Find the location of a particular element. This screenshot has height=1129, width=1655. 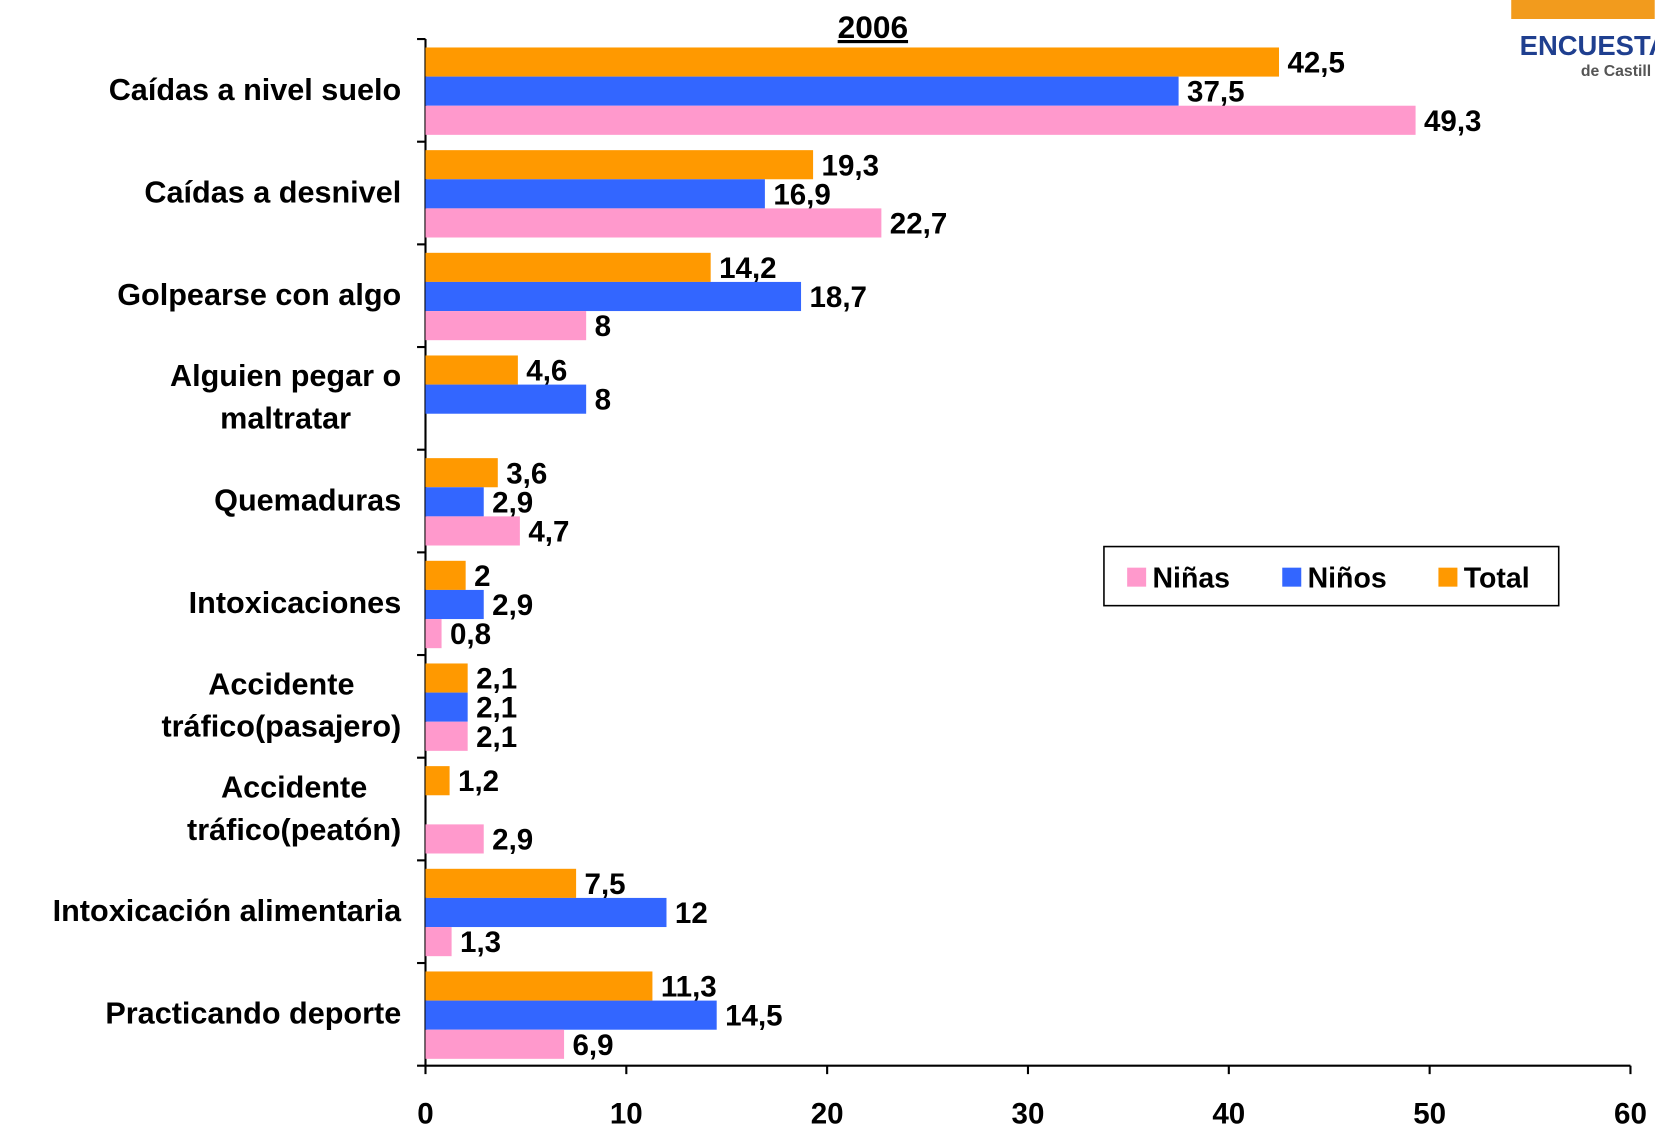

logo-subtext: de Castill is located at coordinates (1616, 71).